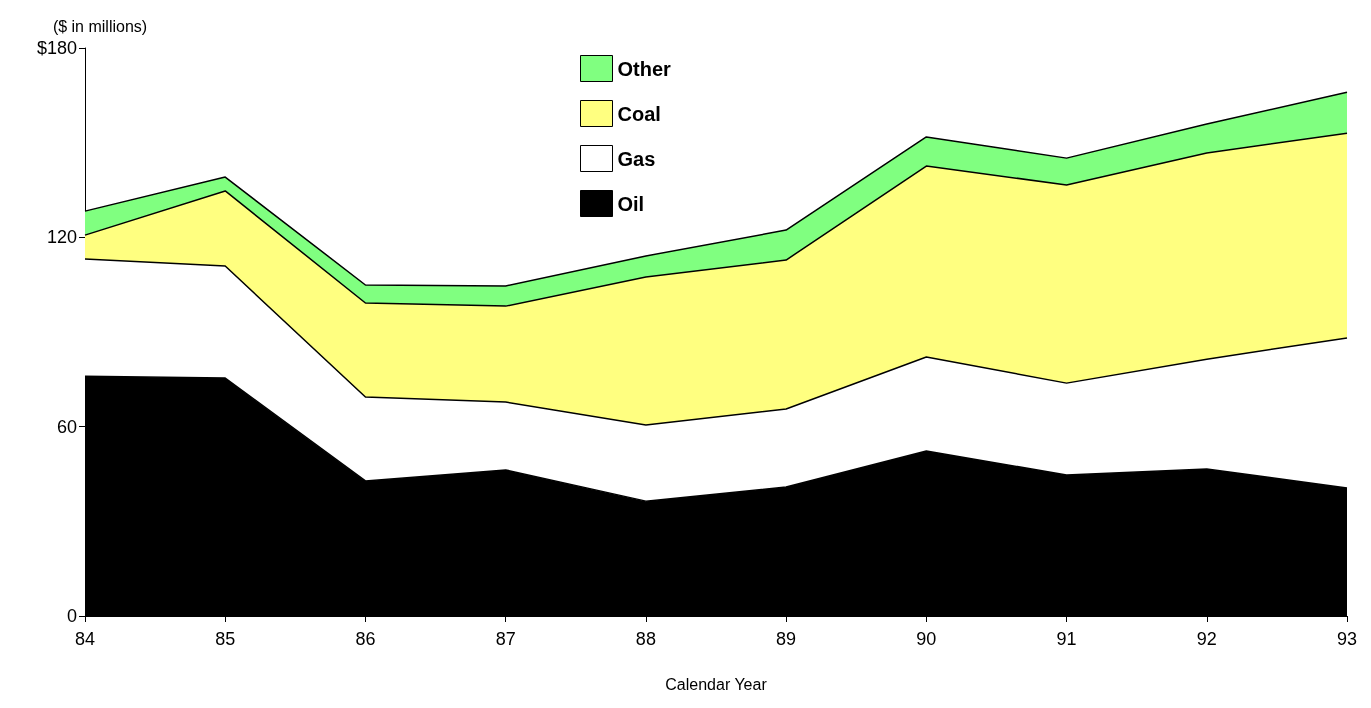 Image resolution: width=1371 pixels, height=708 pixels. I want to click on y-tick-label: 60, so click(66, 426).